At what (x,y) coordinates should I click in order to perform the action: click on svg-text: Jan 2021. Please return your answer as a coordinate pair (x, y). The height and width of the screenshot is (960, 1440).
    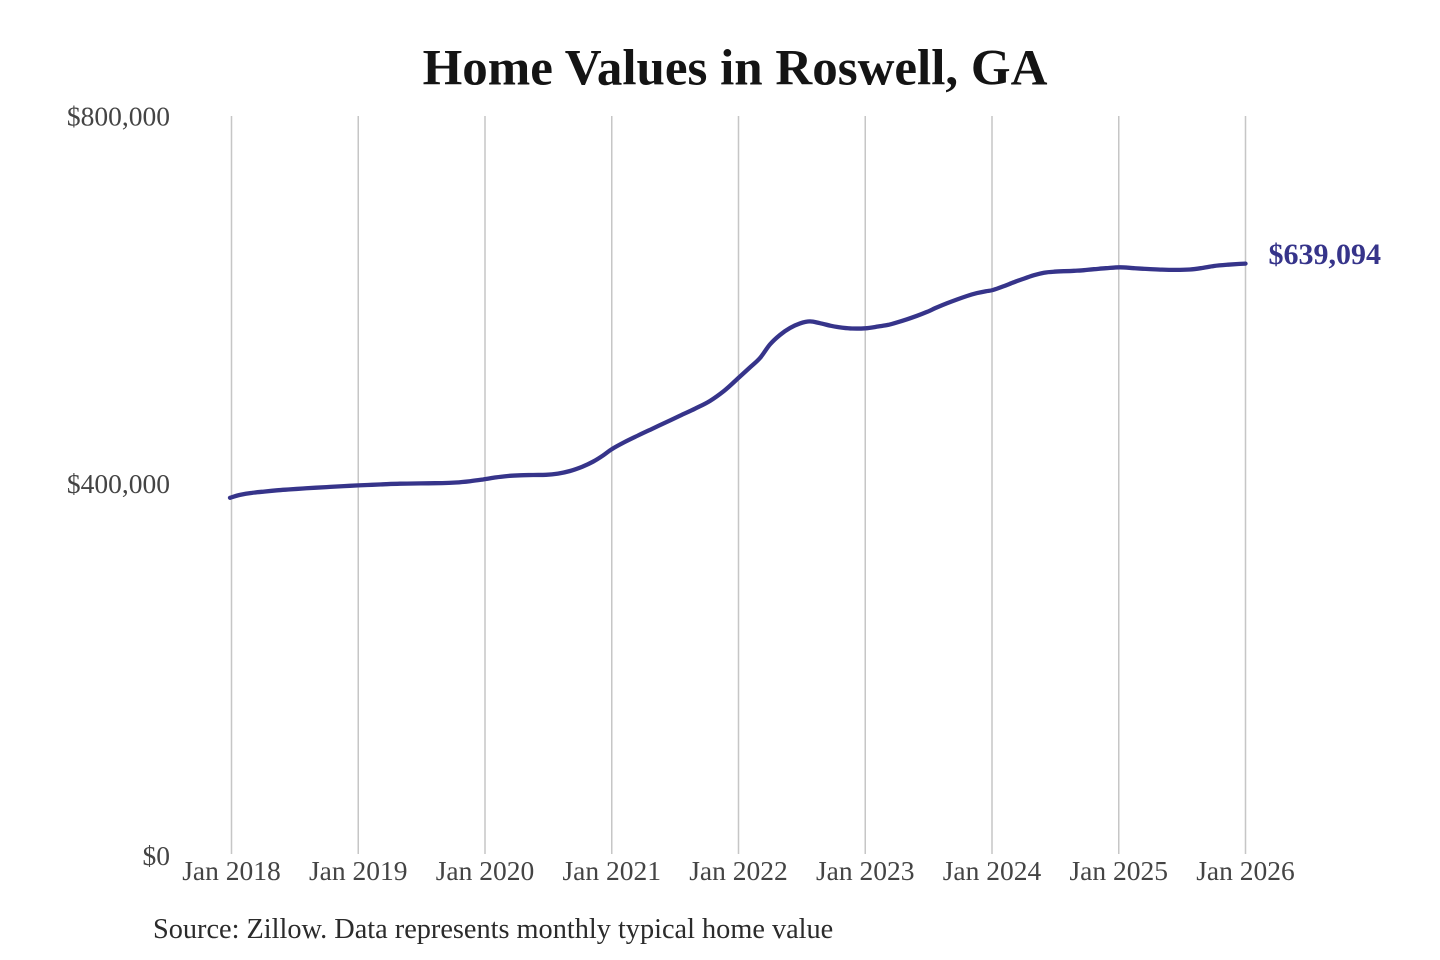
    Looking at the image, I should click on (611, 870).